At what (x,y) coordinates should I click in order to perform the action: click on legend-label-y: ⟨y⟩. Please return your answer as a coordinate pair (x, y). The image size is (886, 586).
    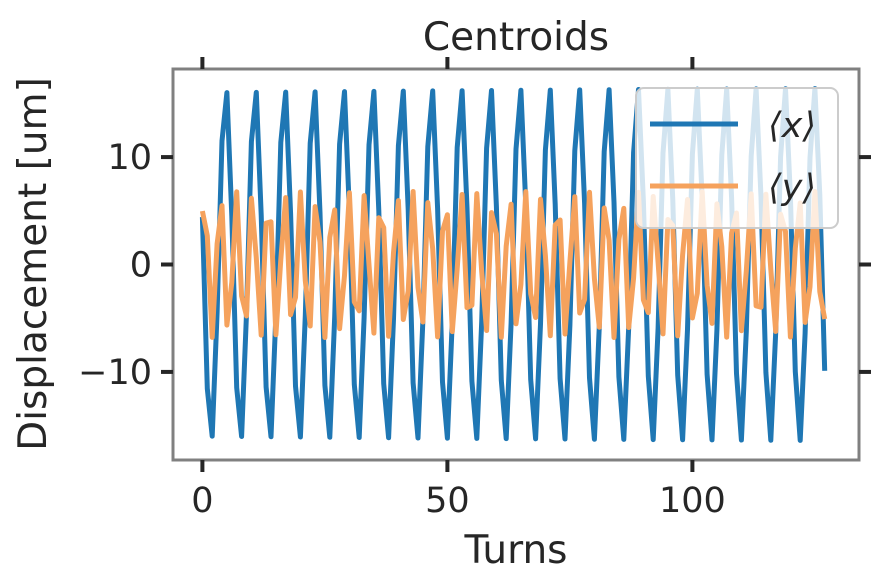
    Looking at the image, I should click on (792, 188).